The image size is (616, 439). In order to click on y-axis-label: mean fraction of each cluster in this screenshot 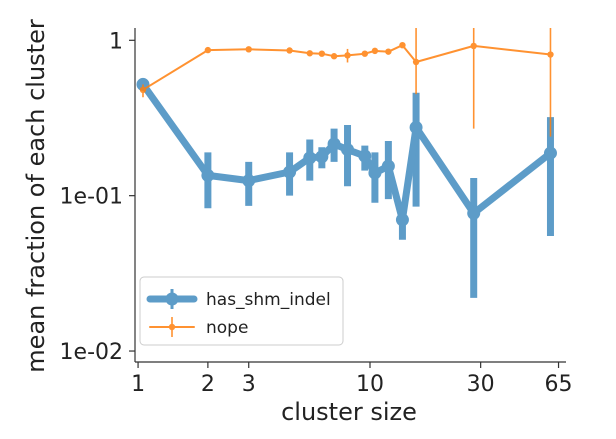, I will do `click(36, 196)`.